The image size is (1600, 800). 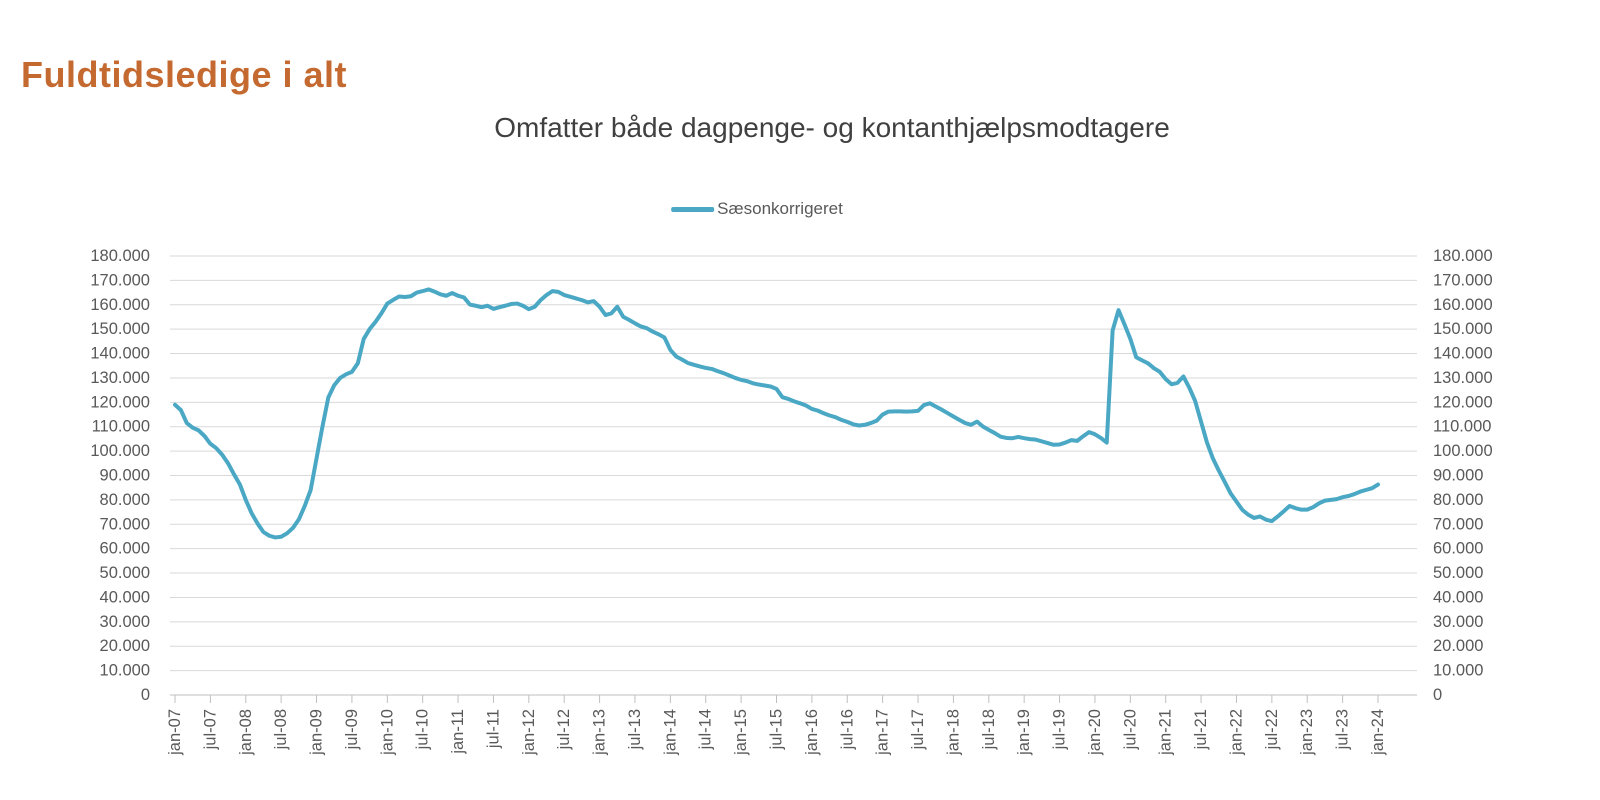 I want to click on x-axis-label: jan-12, so click(x=529, y=732).